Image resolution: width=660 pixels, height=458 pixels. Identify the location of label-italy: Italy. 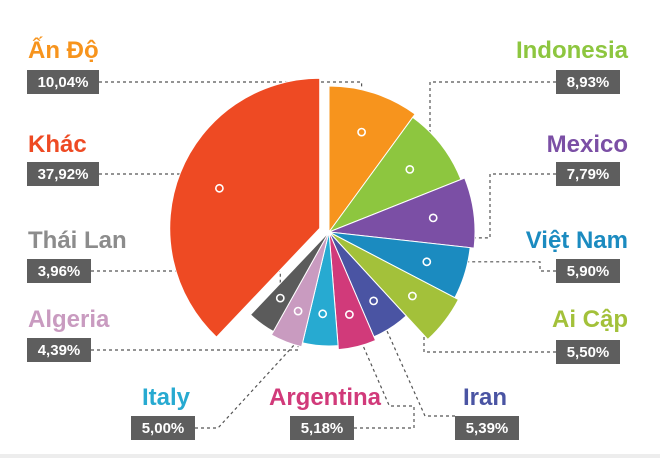
(166, 397).